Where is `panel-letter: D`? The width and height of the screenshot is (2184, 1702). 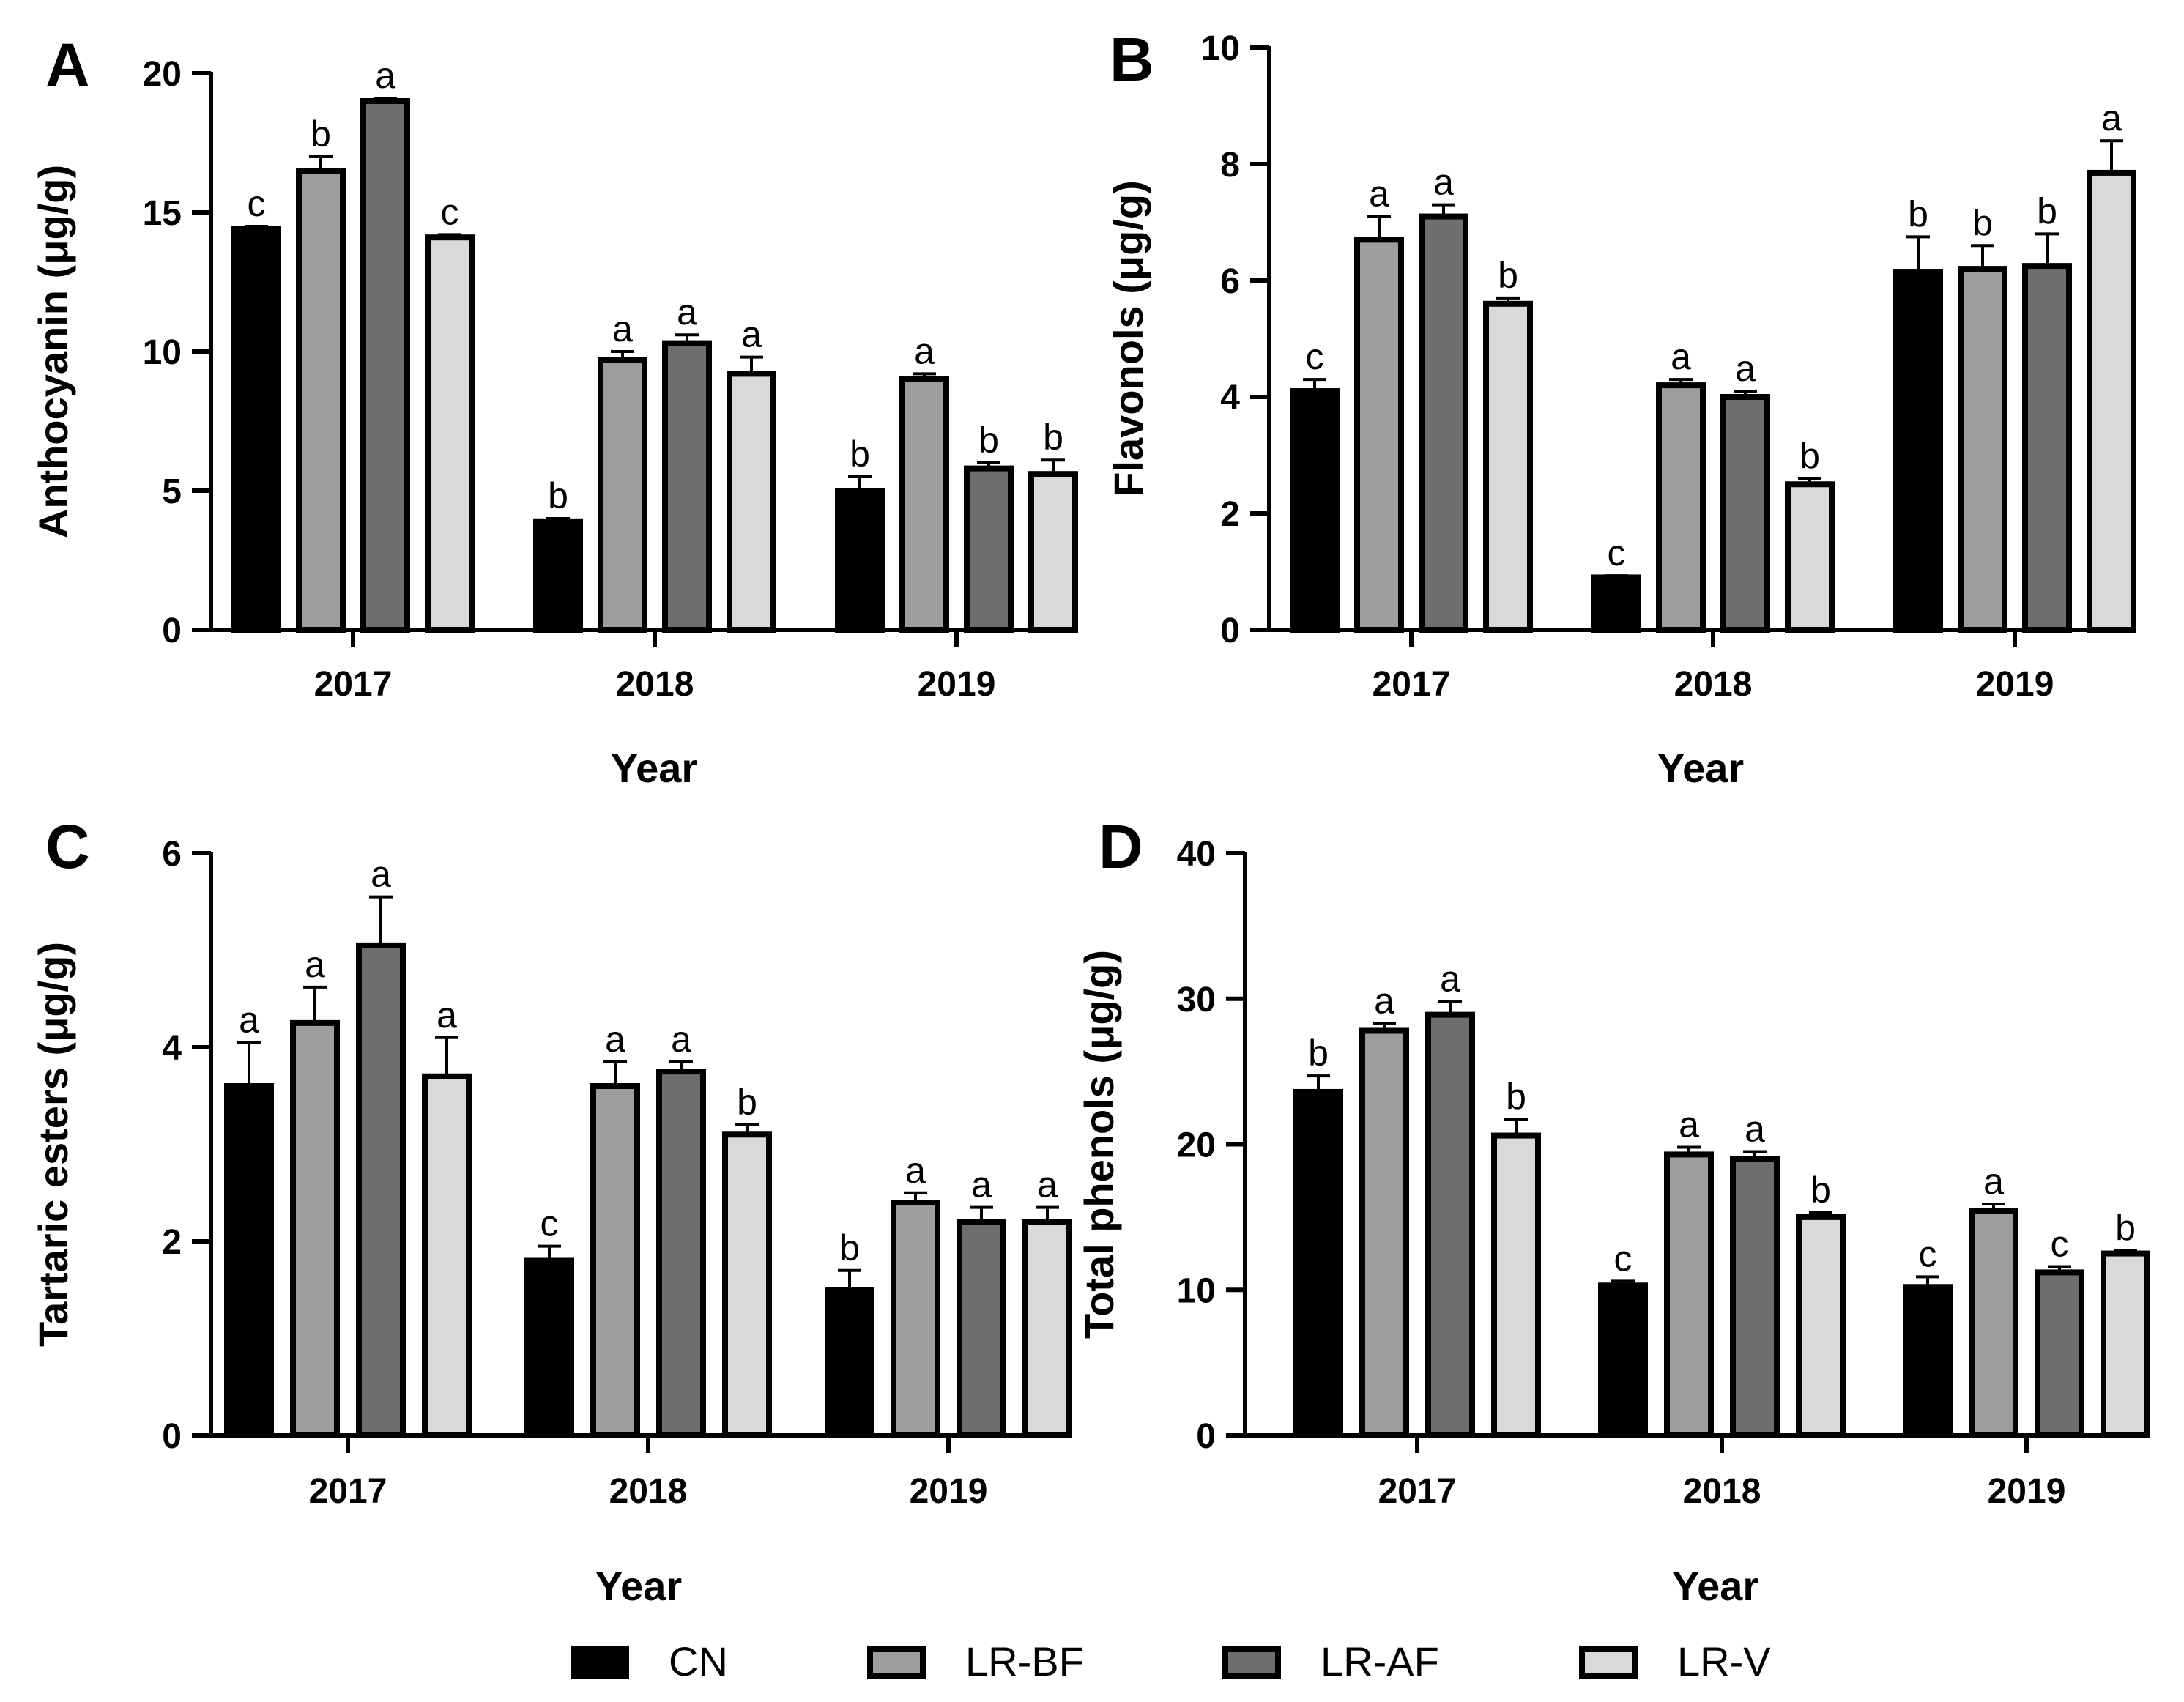 panel-letter: D is located at coordinates (1121, 847).